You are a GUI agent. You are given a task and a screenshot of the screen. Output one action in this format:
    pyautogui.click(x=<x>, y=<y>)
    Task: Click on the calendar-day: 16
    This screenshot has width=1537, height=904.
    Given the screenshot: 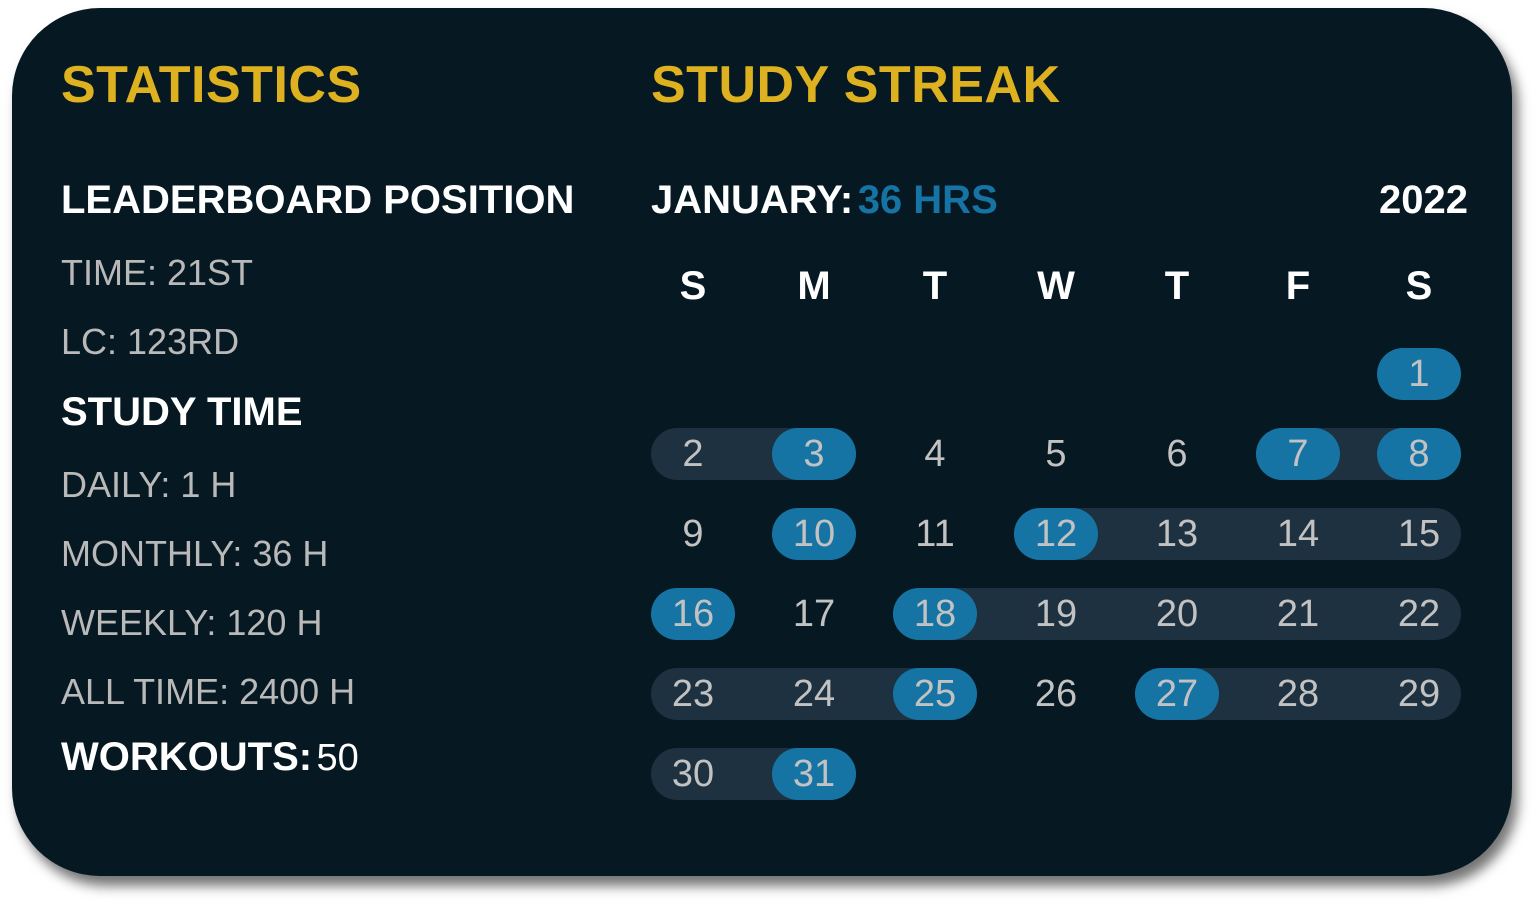 What is the action you would take?
    pyautogui.click(x=693, y=614)
    